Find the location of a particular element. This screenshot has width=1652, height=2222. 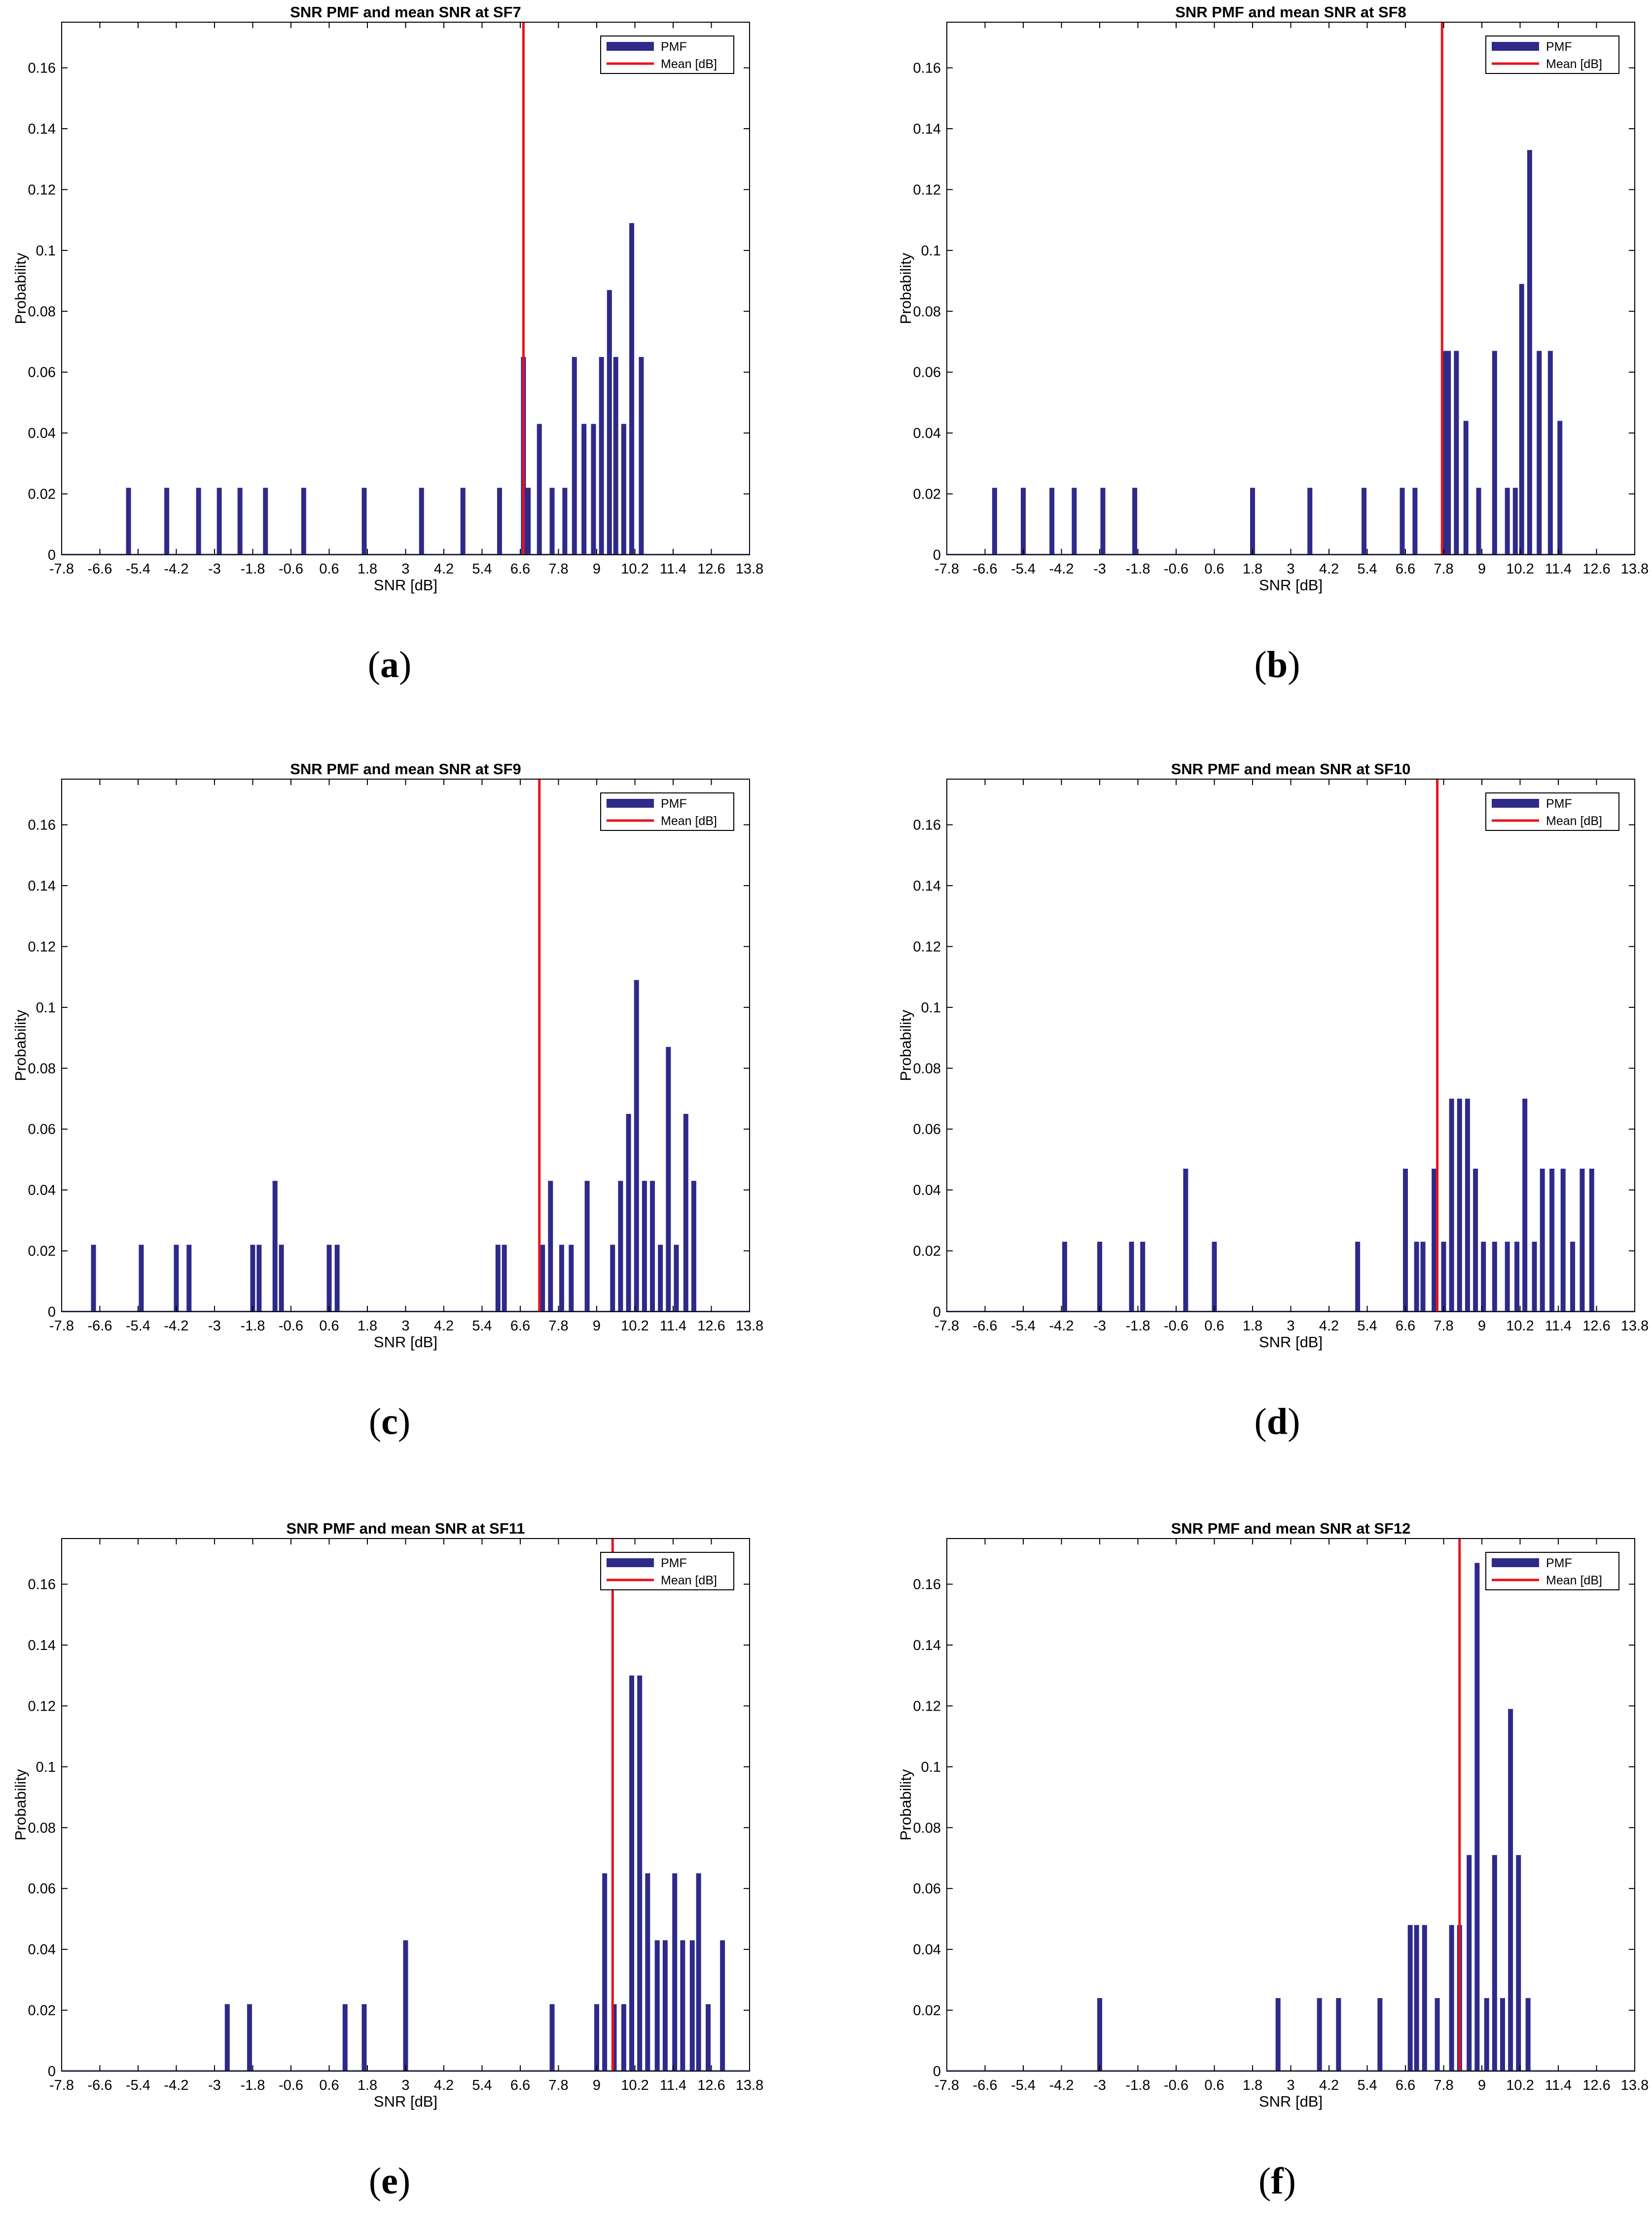

y-tick-label: 0.1 is located at coordinates (931, 1008).